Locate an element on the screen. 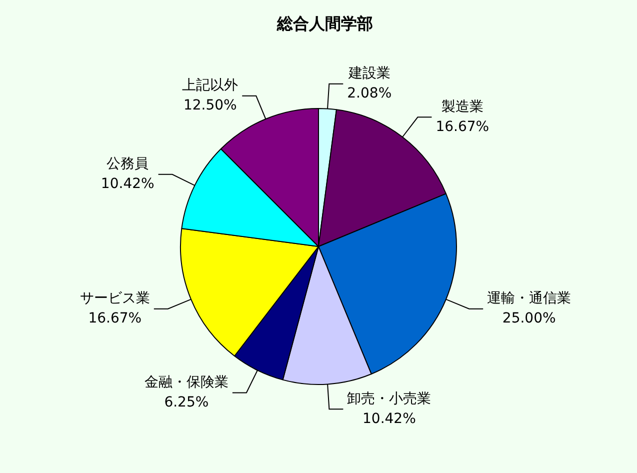 Image resolution: width=637 pixels, height=473 pixels. slice-label: 公務員 is located at coordinates (127, 164).